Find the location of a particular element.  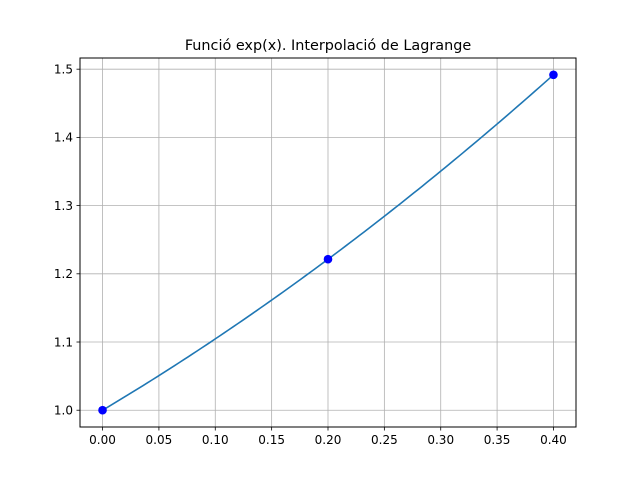

y-tick-label: 1.4 is located at coordinates (63, 138).